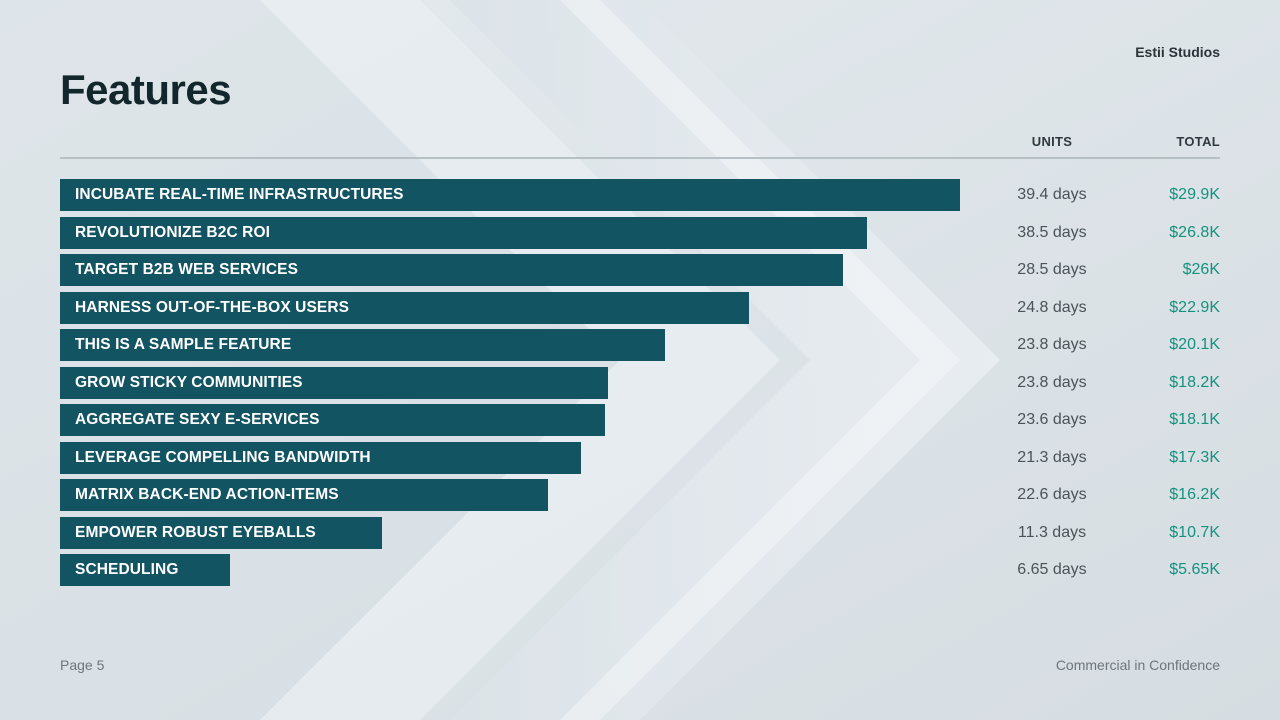 The height and width of the screenshot is (720, 1280). I want to click on bar-label: Matrix back-end action-items, so click(207, 494).